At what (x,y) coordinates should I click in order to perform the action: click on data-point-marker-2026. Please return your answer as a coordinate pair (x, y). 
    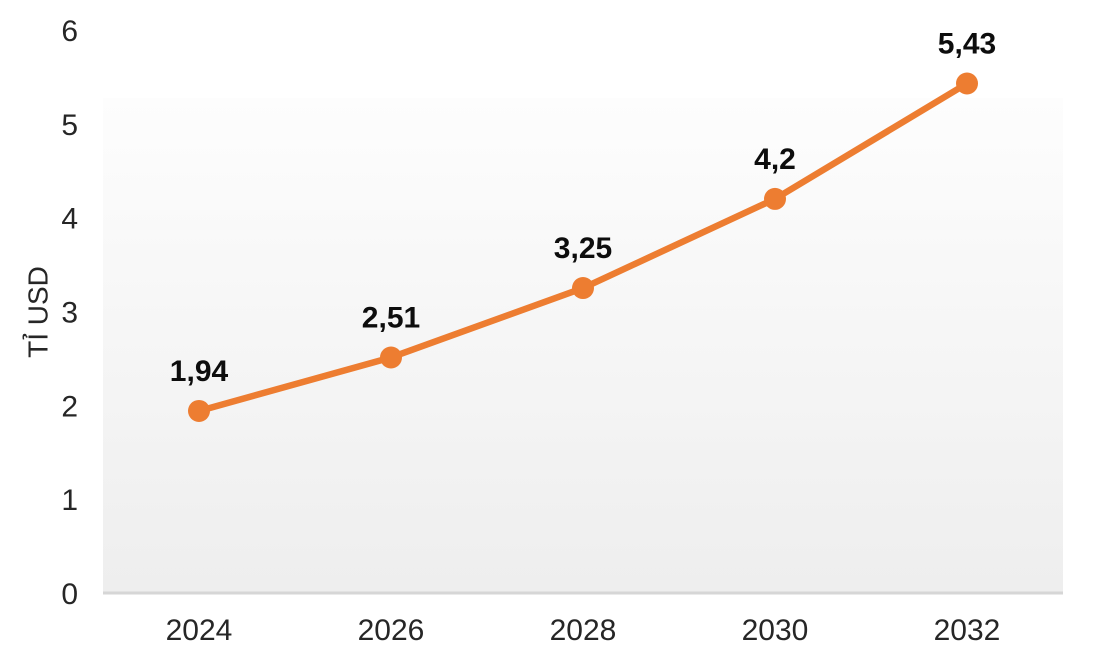
    Looking at the image, I should click on (391, 357).